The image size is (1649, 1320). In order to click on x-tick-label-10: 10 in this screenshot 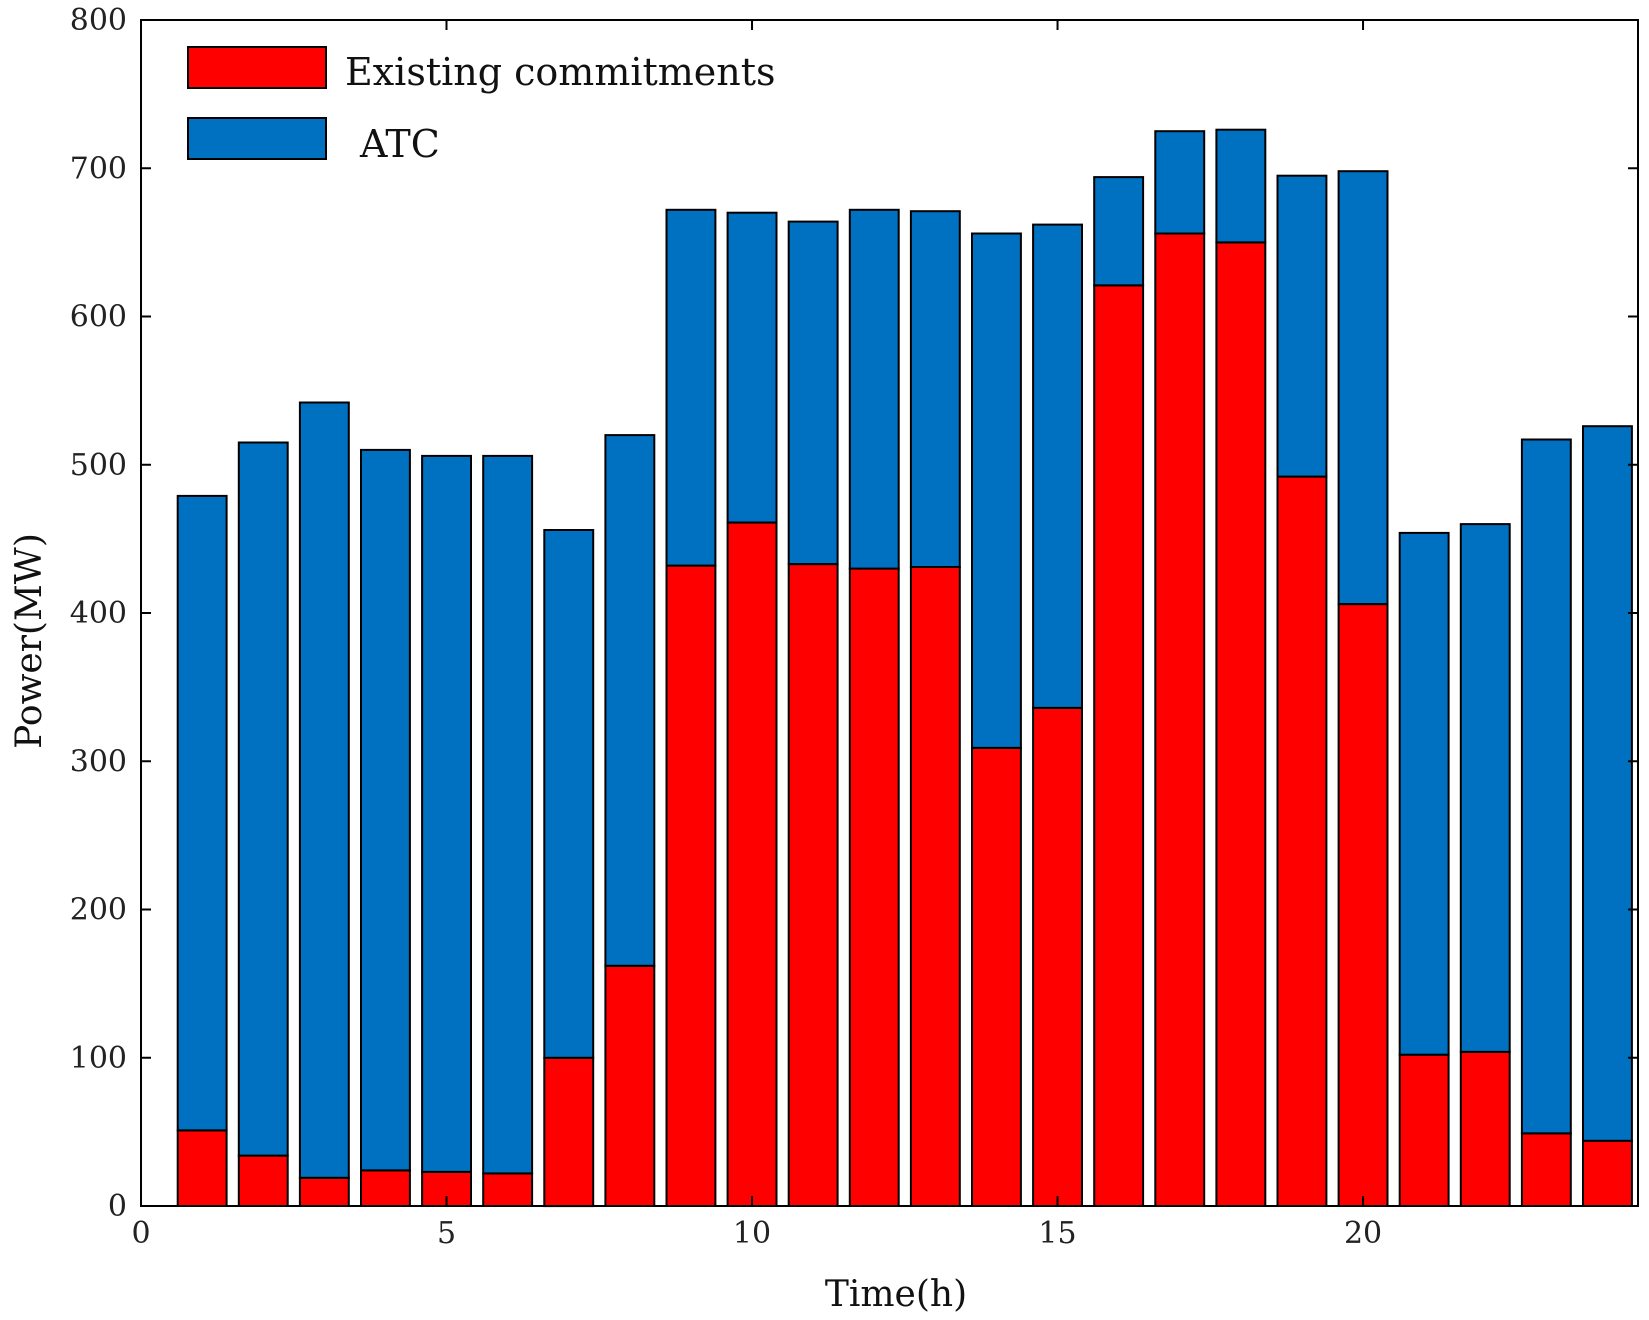, I will do `click(752, 1233)`.